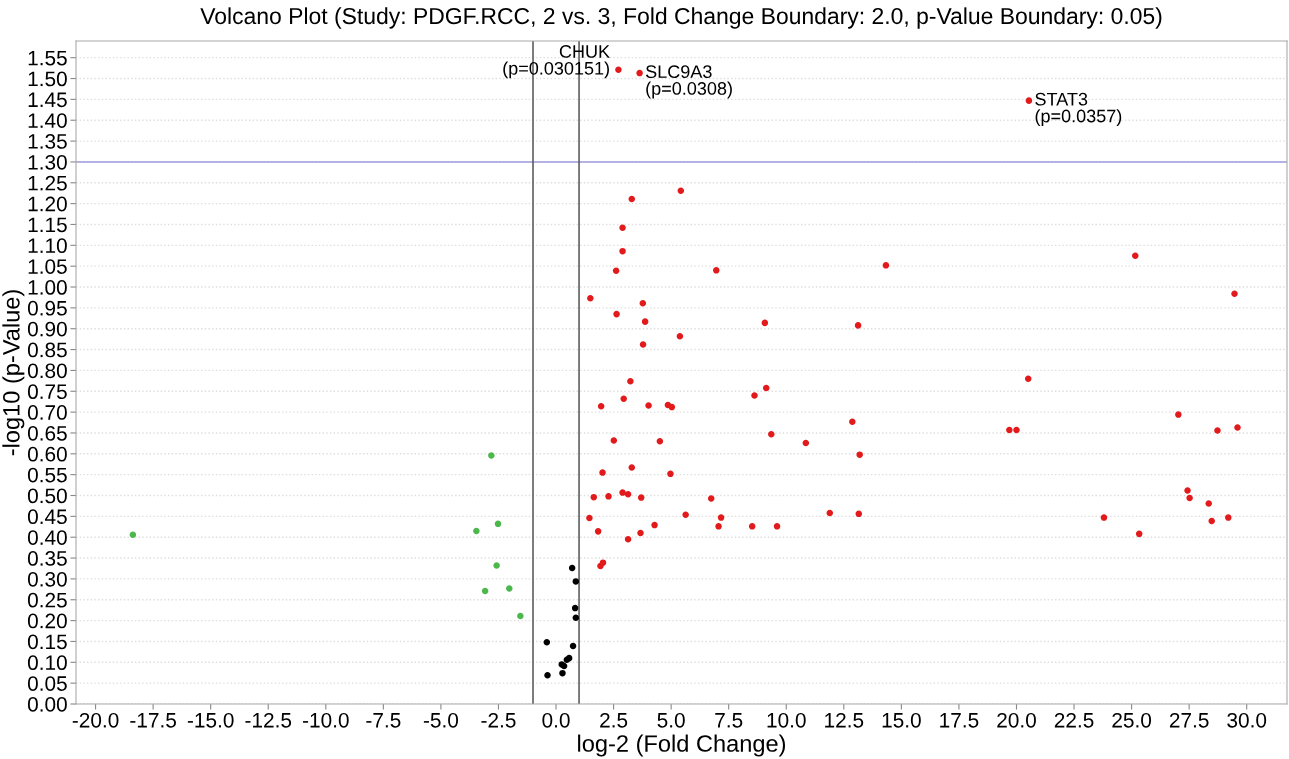  Describe the element at coordinates (556, 720) in the screenshot. I see `x-tick-label: 0.0` at that location.